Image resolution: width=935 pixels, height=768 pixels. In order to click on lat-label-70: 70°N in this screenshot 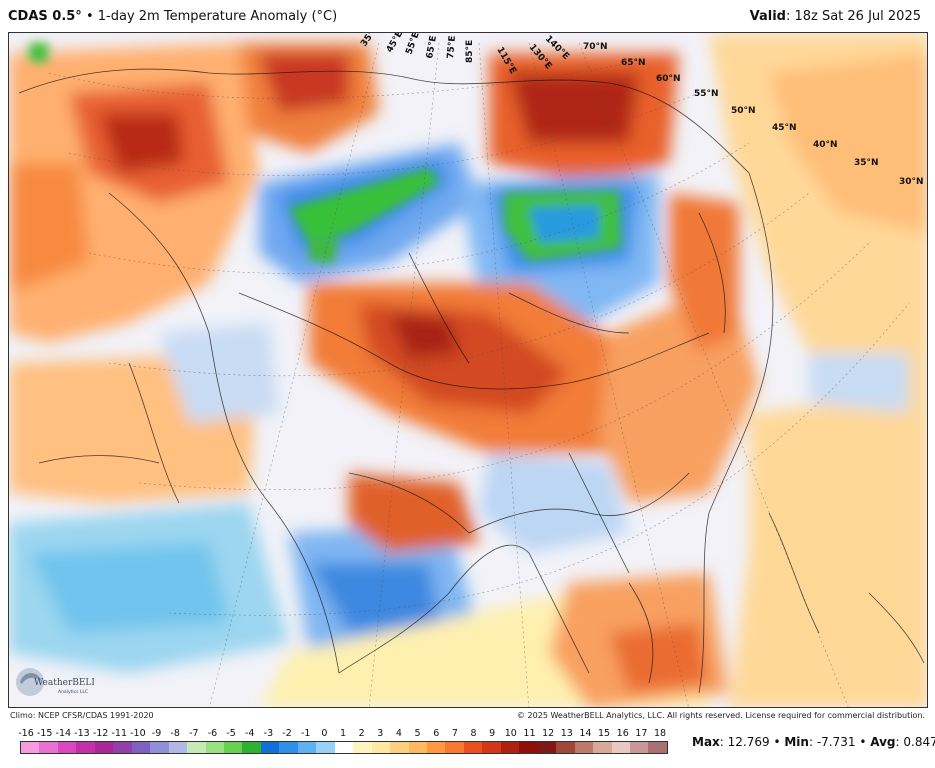, I will do `click(595, 47)`.